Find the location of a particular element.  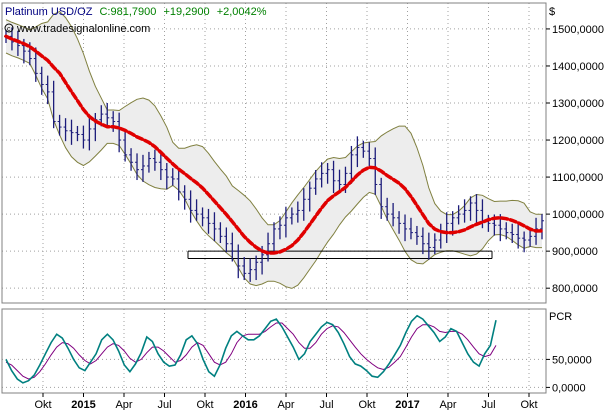

source-label: www.tradesignalonline.com is located at coordinates (83, 29).